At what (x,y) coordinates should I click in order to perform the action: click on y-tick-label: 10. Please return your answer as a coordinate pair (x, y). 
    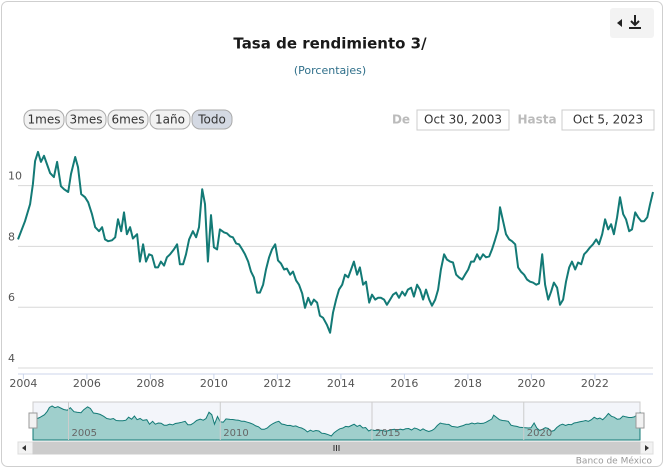
    Looking at the image, I should click on (15, 176).